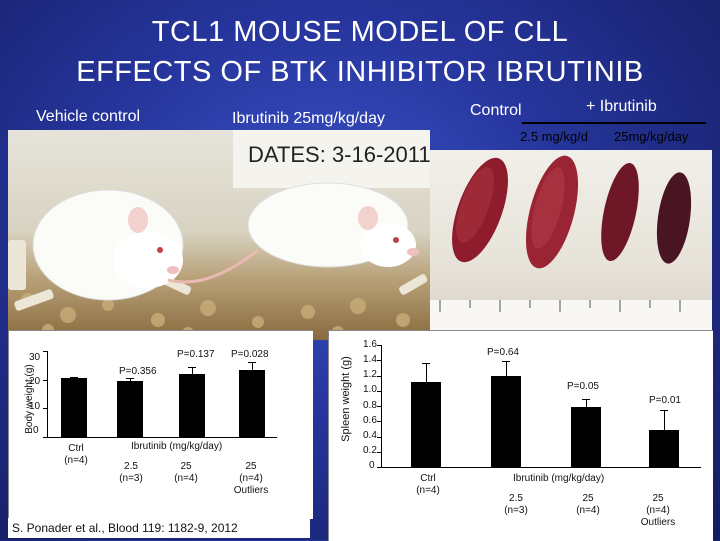 The height and width of the screenshot is (541, 720). I want to click on spleen-pvalue-2: P=0.64, so click(503, 352).